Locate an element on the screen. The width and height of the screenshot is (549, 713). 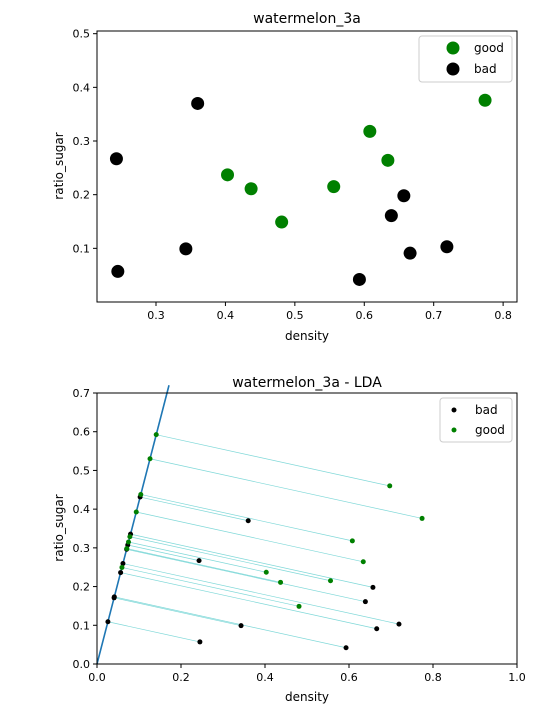
y-tick-label: 0.0 is located at coordinates (82, 664).